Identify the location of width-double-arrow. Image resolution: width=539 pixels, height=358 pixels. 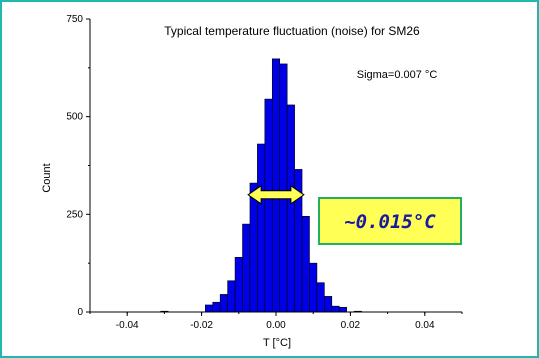
(276, 194).